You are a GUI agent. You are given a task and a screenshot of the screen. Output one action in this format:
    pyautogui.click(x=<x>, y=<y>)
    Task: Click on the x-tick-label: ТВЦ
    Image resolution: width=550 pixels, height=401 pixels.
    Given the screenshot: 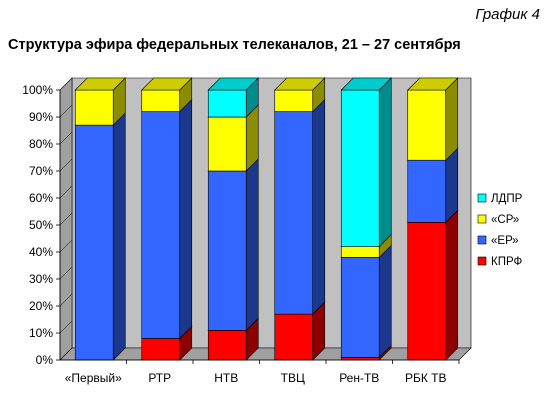 What is the action you would take?
    pyautogui.click(x=293, y=378)
    